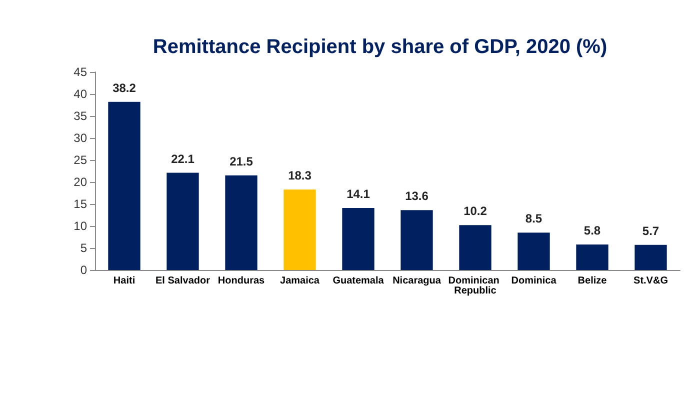 This screenshot has width=695, height=408. I want to click on data-label: 38.2, so click(124, 87).